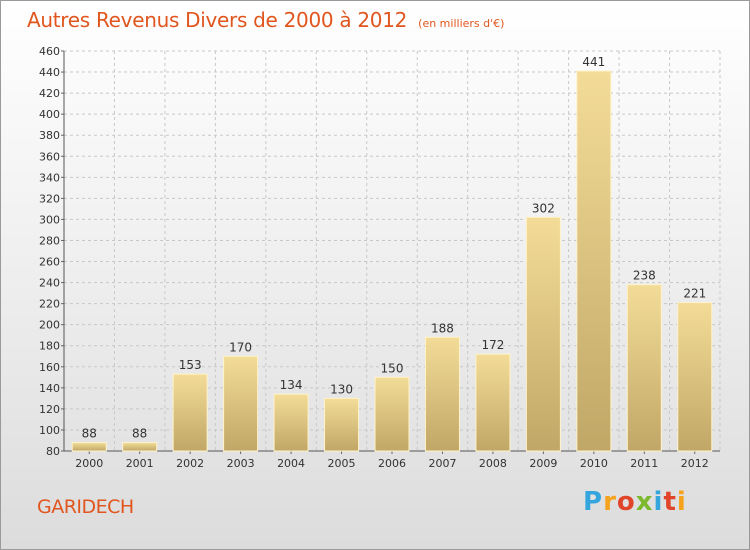 The width and height of the screenshot is (750, 550). What do you see at coordinates (644, 276) in the screenshot?
I see `value-label-2011: 238` at bounding box center [644, 276].